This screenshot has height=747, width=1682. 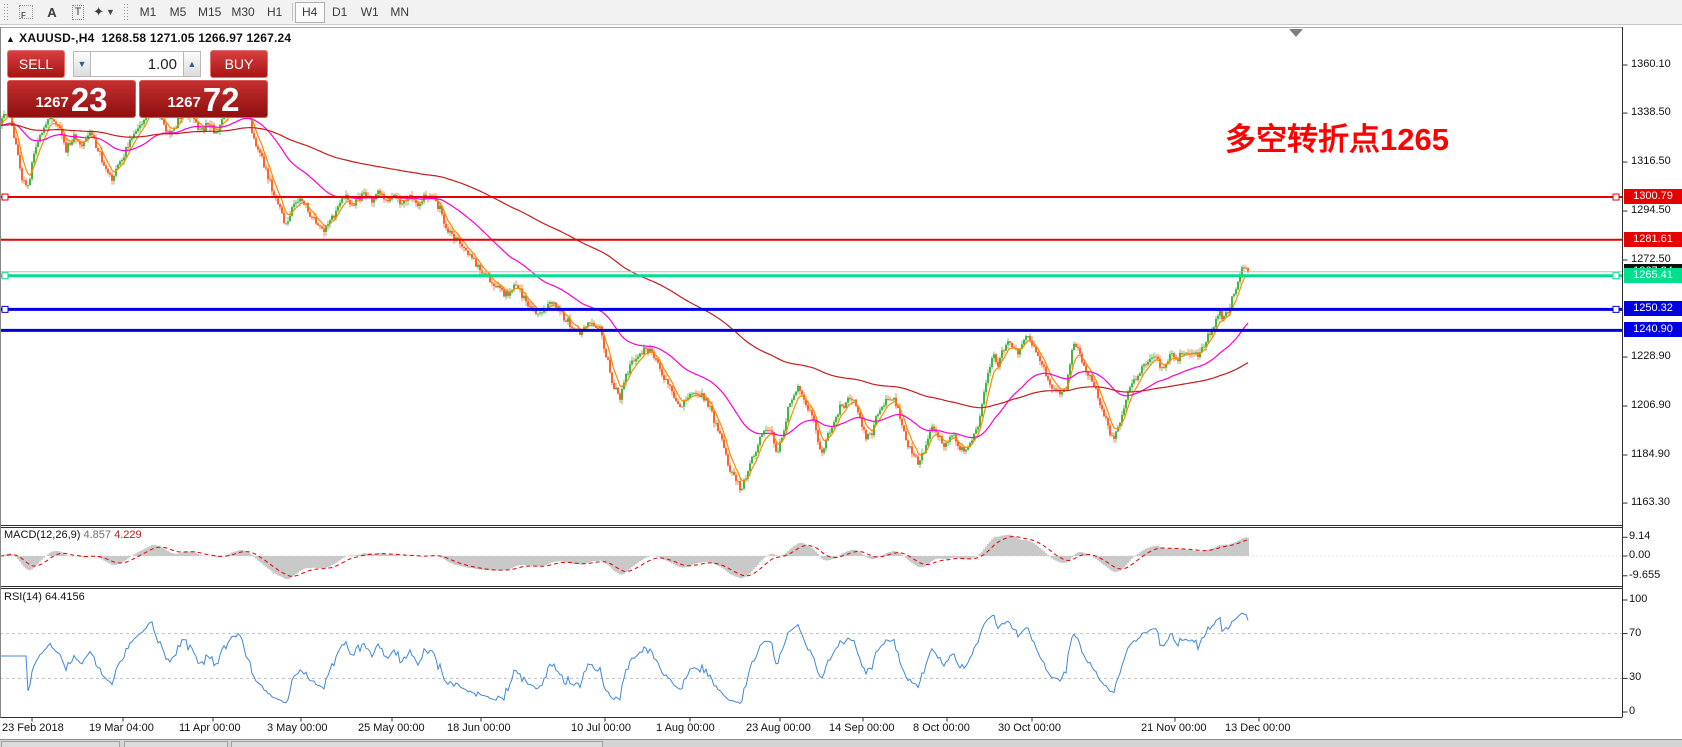 What do you see at coordinates (1653, 239) in the screenshot?
I see `price-badge-1281.61: 1281.61` at bounding box center [1653, 239].